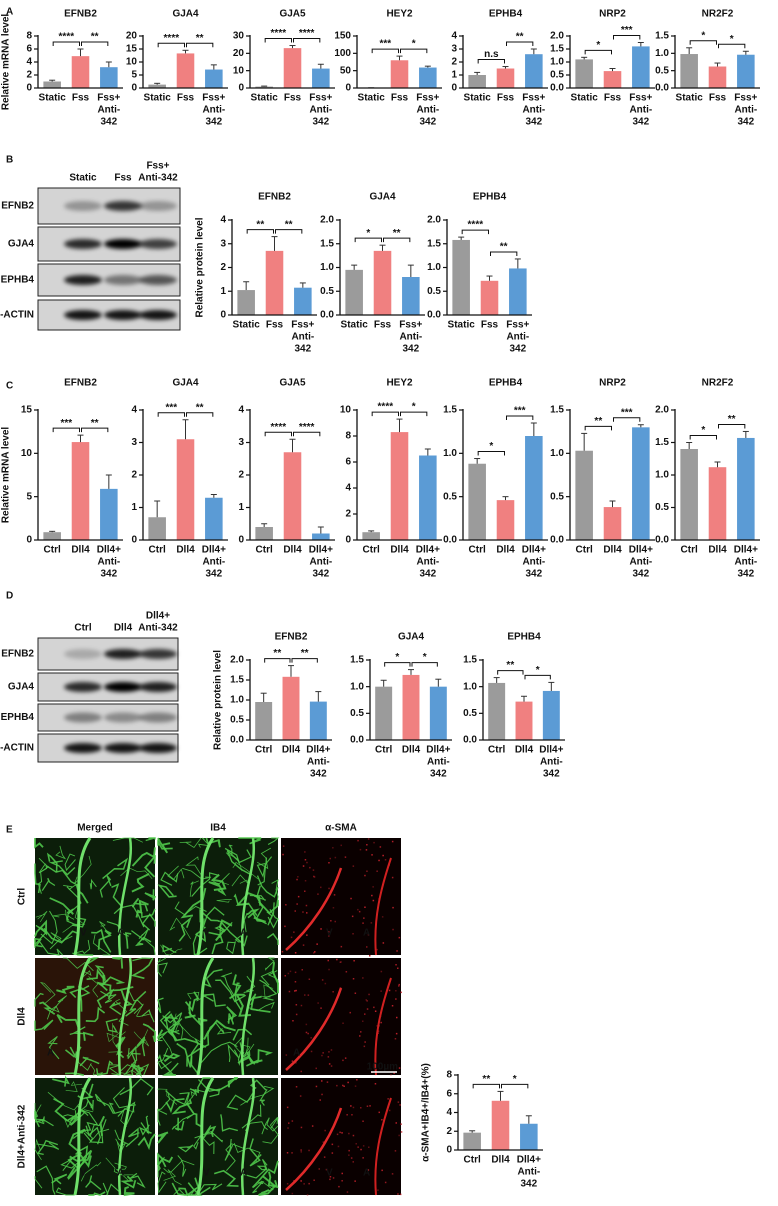 Image resolution: width=778 pixels, height=1206 pixels. What do you see at coordinates (158, 628) in the screenshot?
I see `lane-label: Anti-342` at bounding box center [158, 628].